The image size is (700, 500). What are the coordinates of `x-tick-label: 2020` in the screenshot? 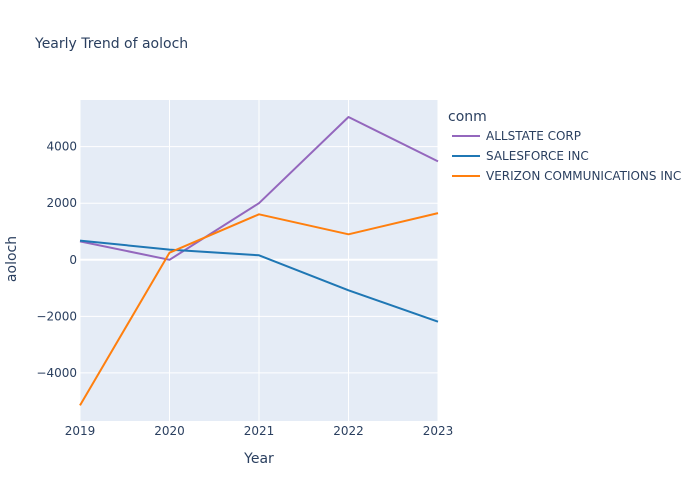 It's located at (169, 431).